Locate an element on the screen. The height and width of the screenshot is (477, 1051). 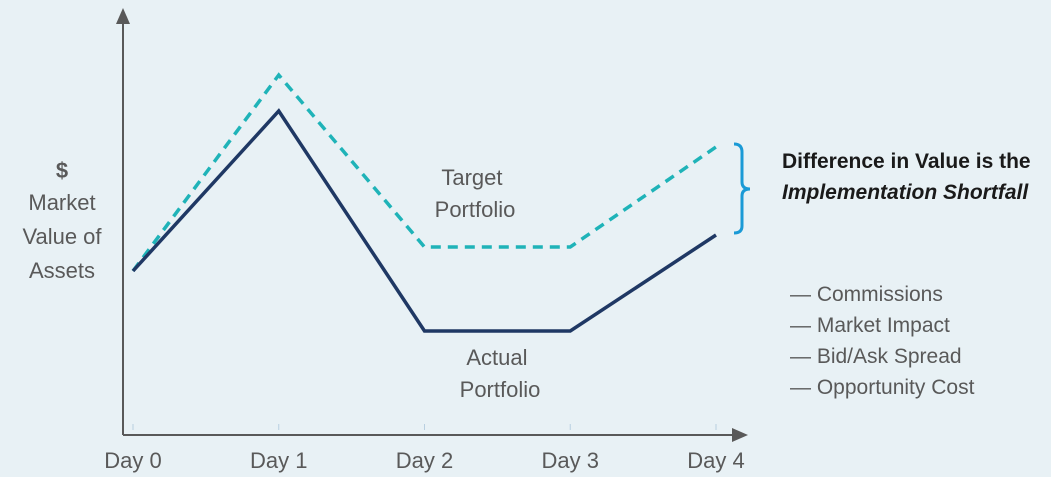
y-label: Assets is located at coordinates (62, 270).